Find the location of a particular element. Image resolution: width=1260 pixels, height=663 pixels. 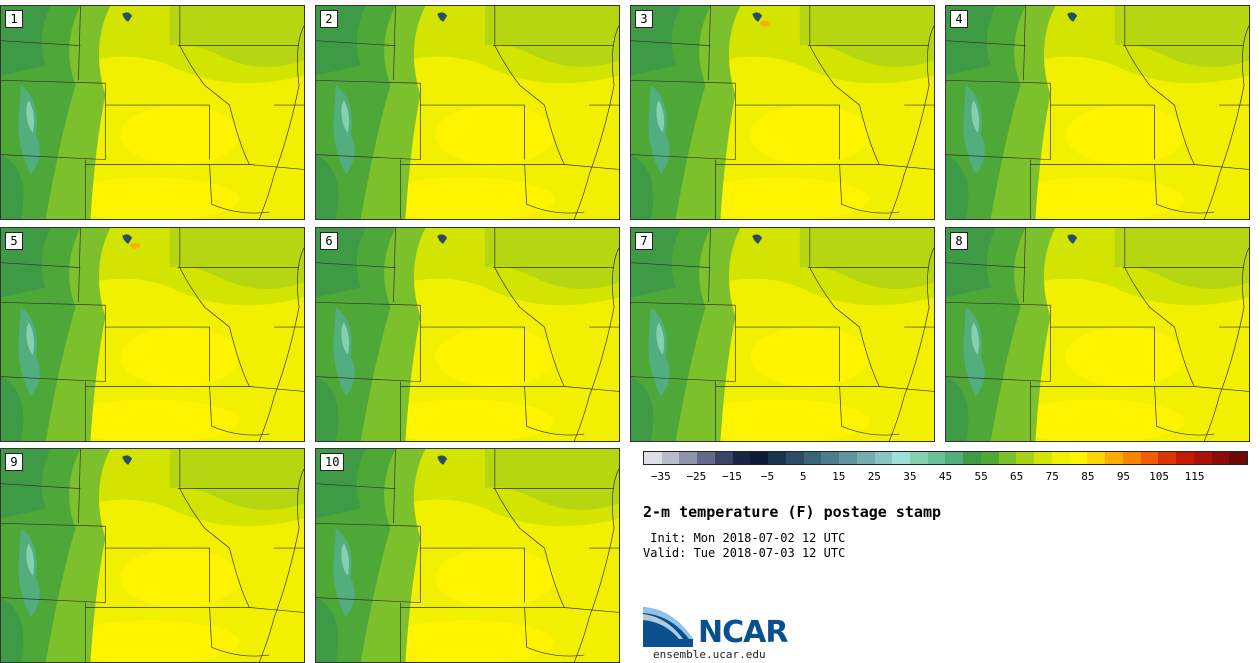

valid-time: Valid: Tue 2018-07-03 12 UTC is located at coordinates (744, 553).